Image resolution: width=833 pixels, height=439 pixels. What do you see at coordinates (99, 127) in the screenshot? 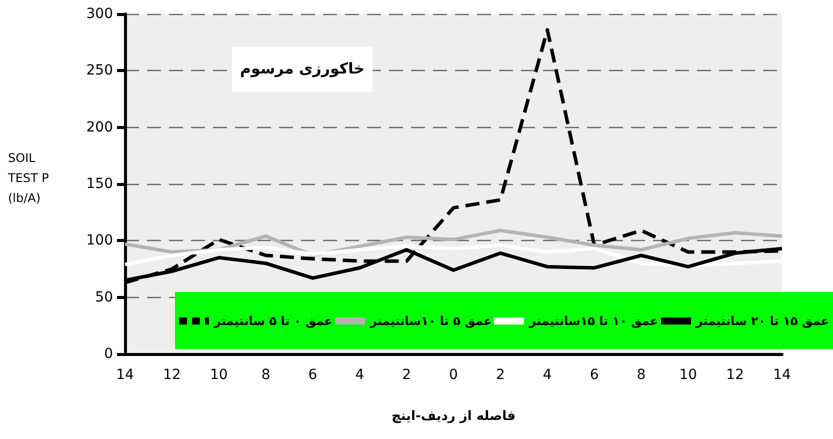
I see `y-tick-label: 200` at bounding box center [99, 127].